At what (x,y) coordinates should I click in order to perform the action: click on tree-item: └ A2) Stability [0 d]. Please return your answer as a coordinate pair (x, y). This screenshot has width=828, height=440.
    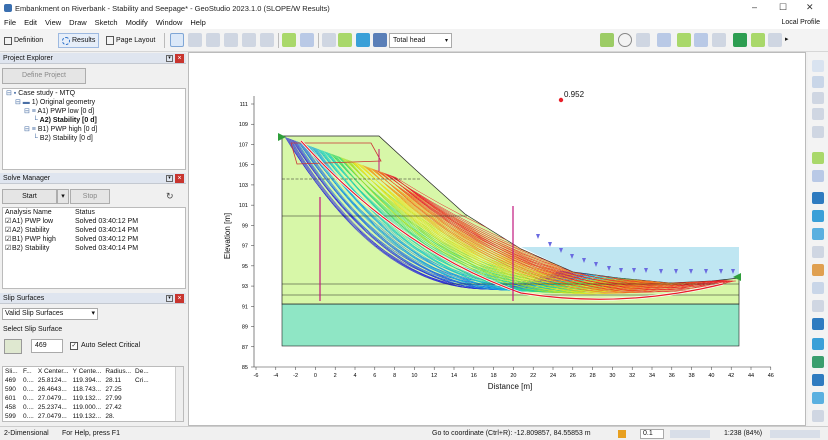
    Looking at the image, I should click on (94, 120).